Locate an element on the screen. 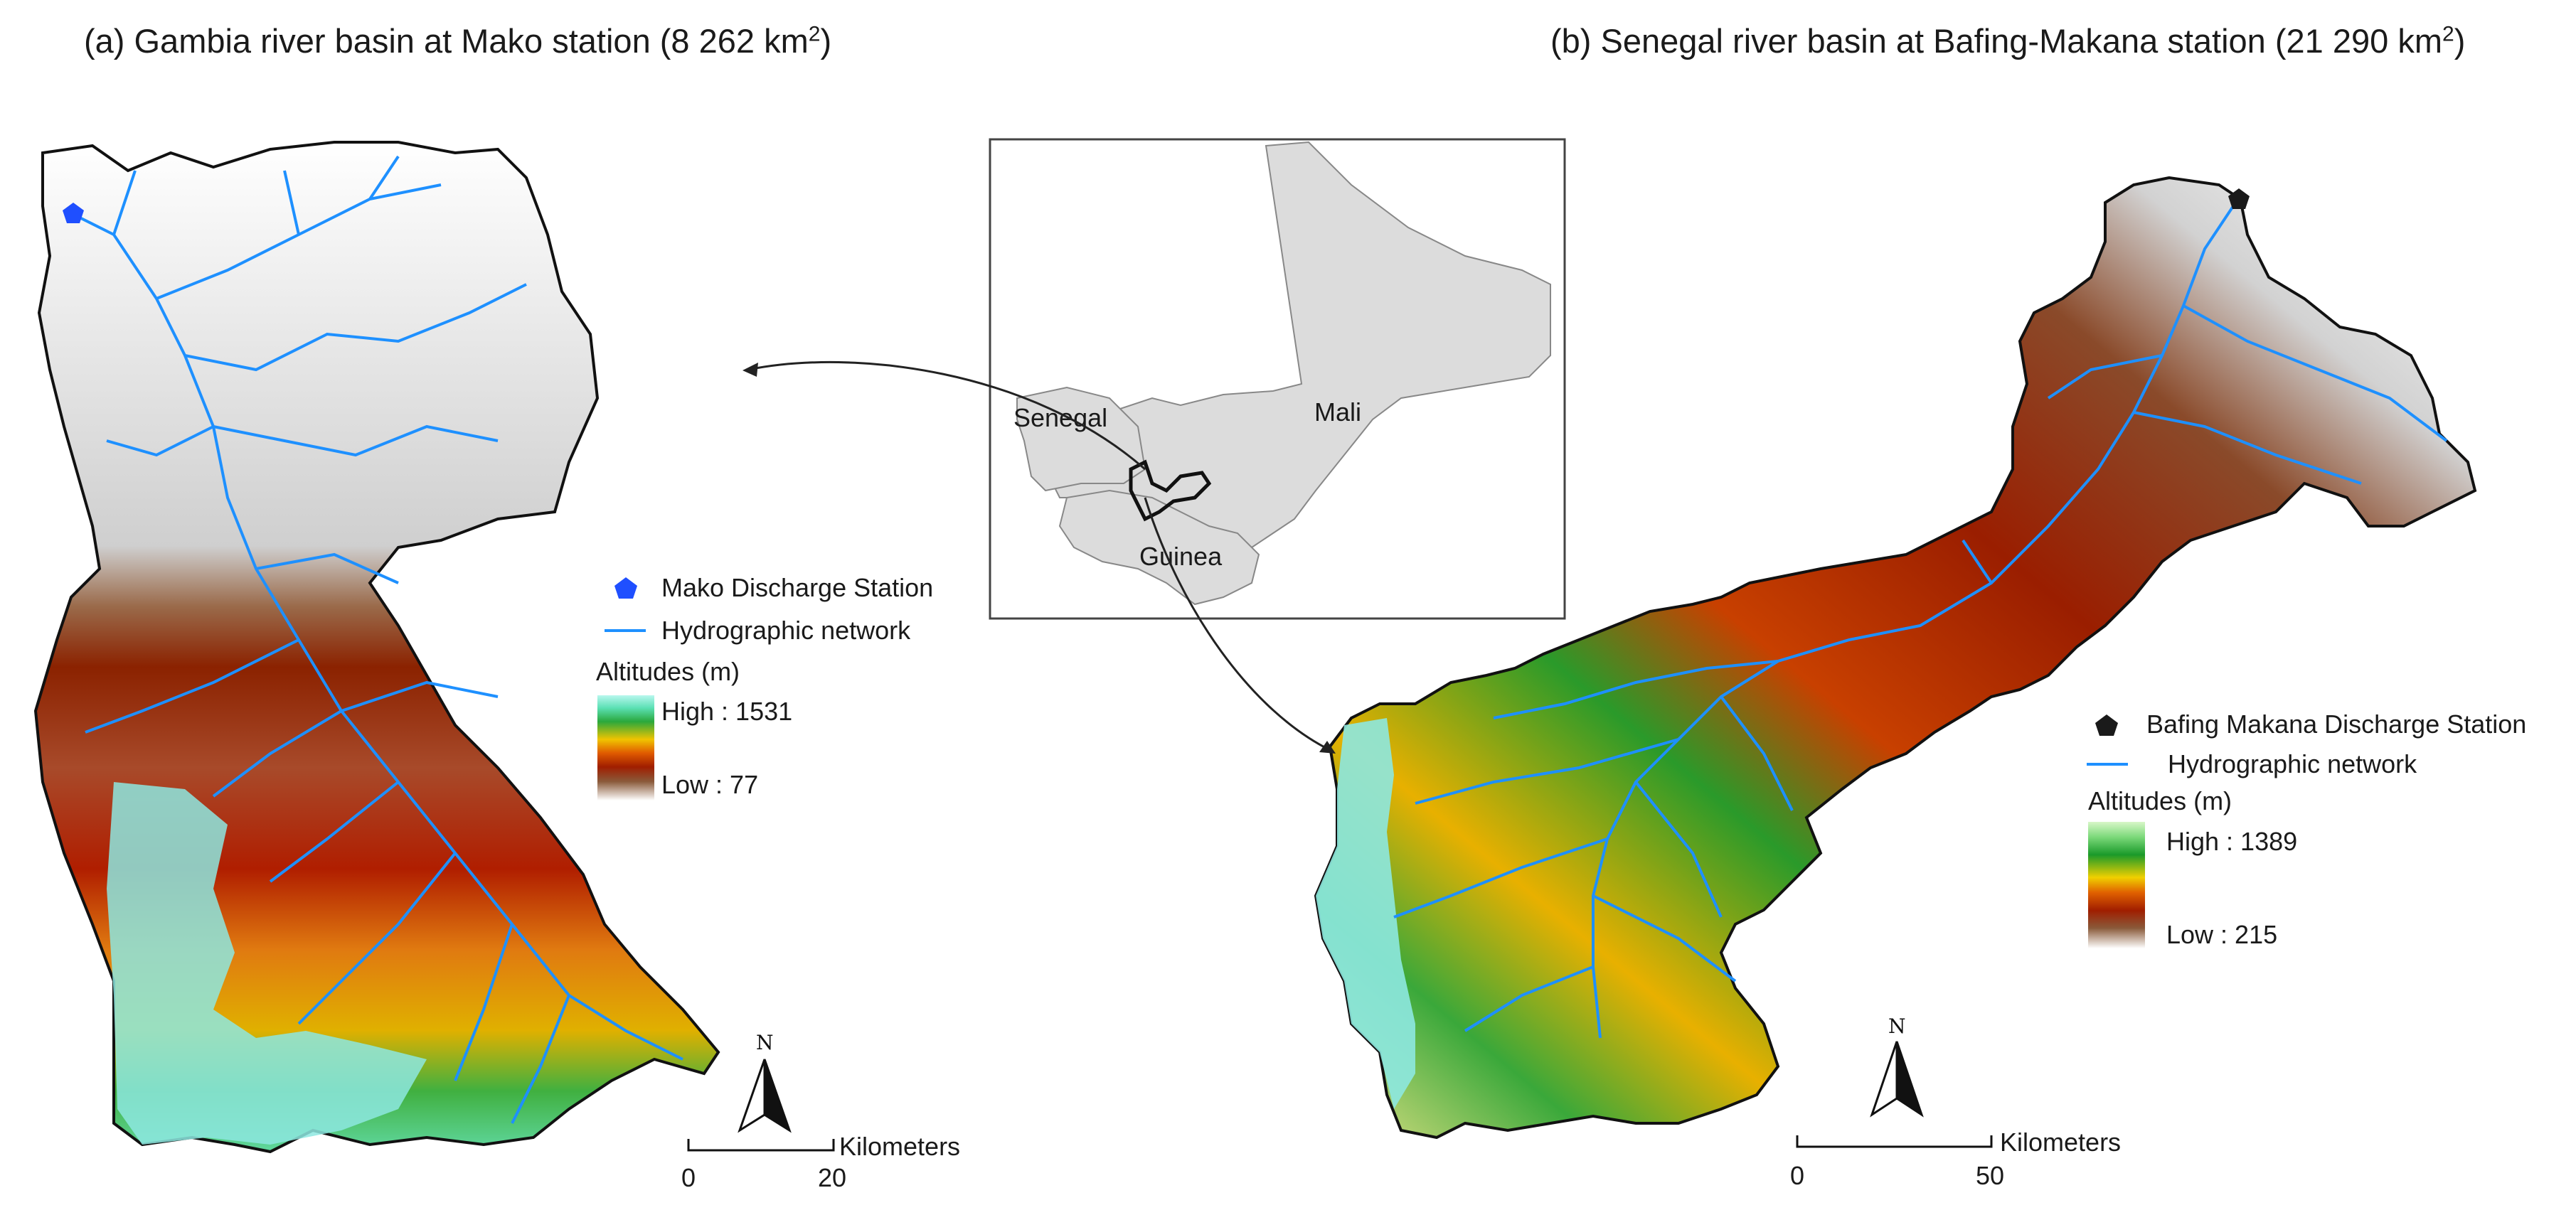  legend-a-high-label: High : 1531 is located at coordinates (727, 711).